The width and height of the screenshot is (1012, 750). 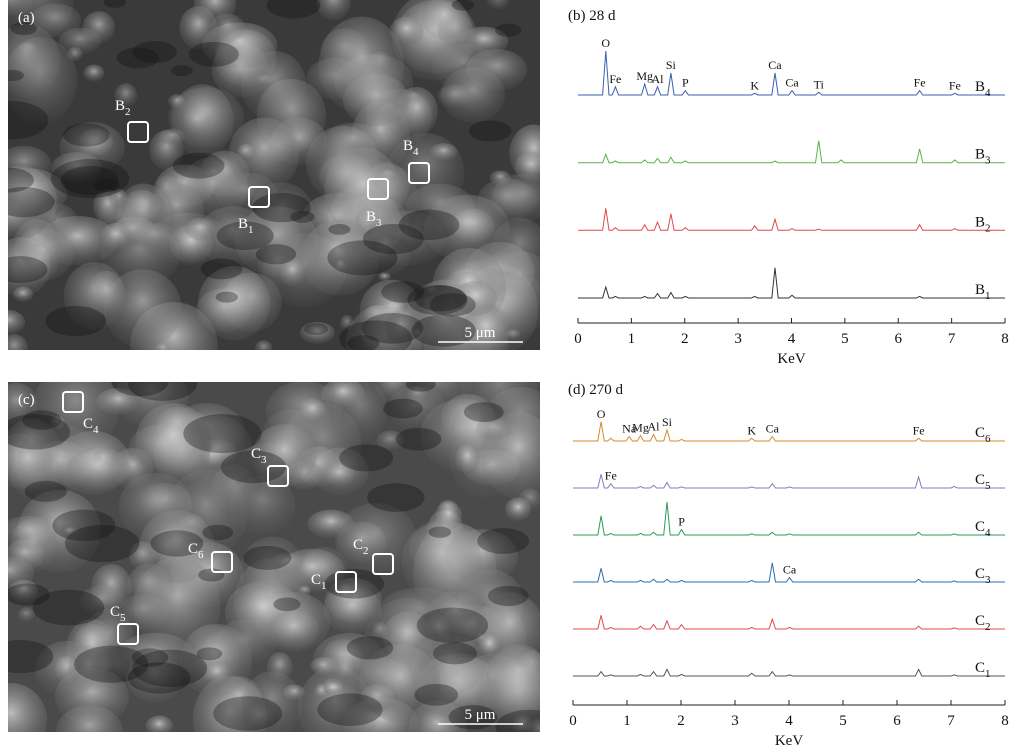 I want to click on peak-label: Mg, so click(x=640, y=428).